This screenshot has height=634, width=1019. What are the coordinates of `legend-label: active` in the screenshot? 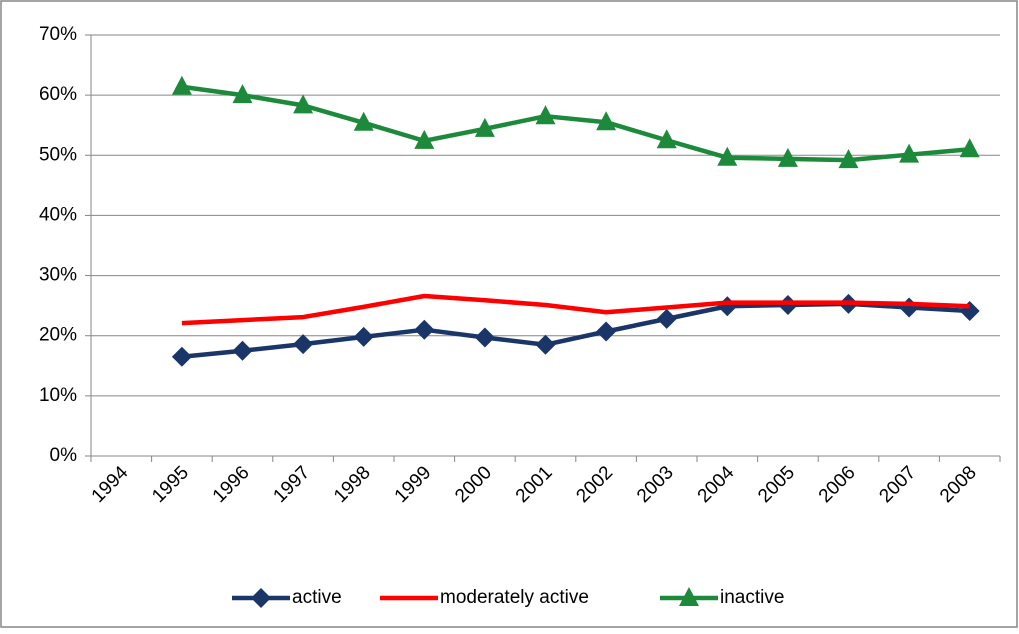 It's located at (317, 597).